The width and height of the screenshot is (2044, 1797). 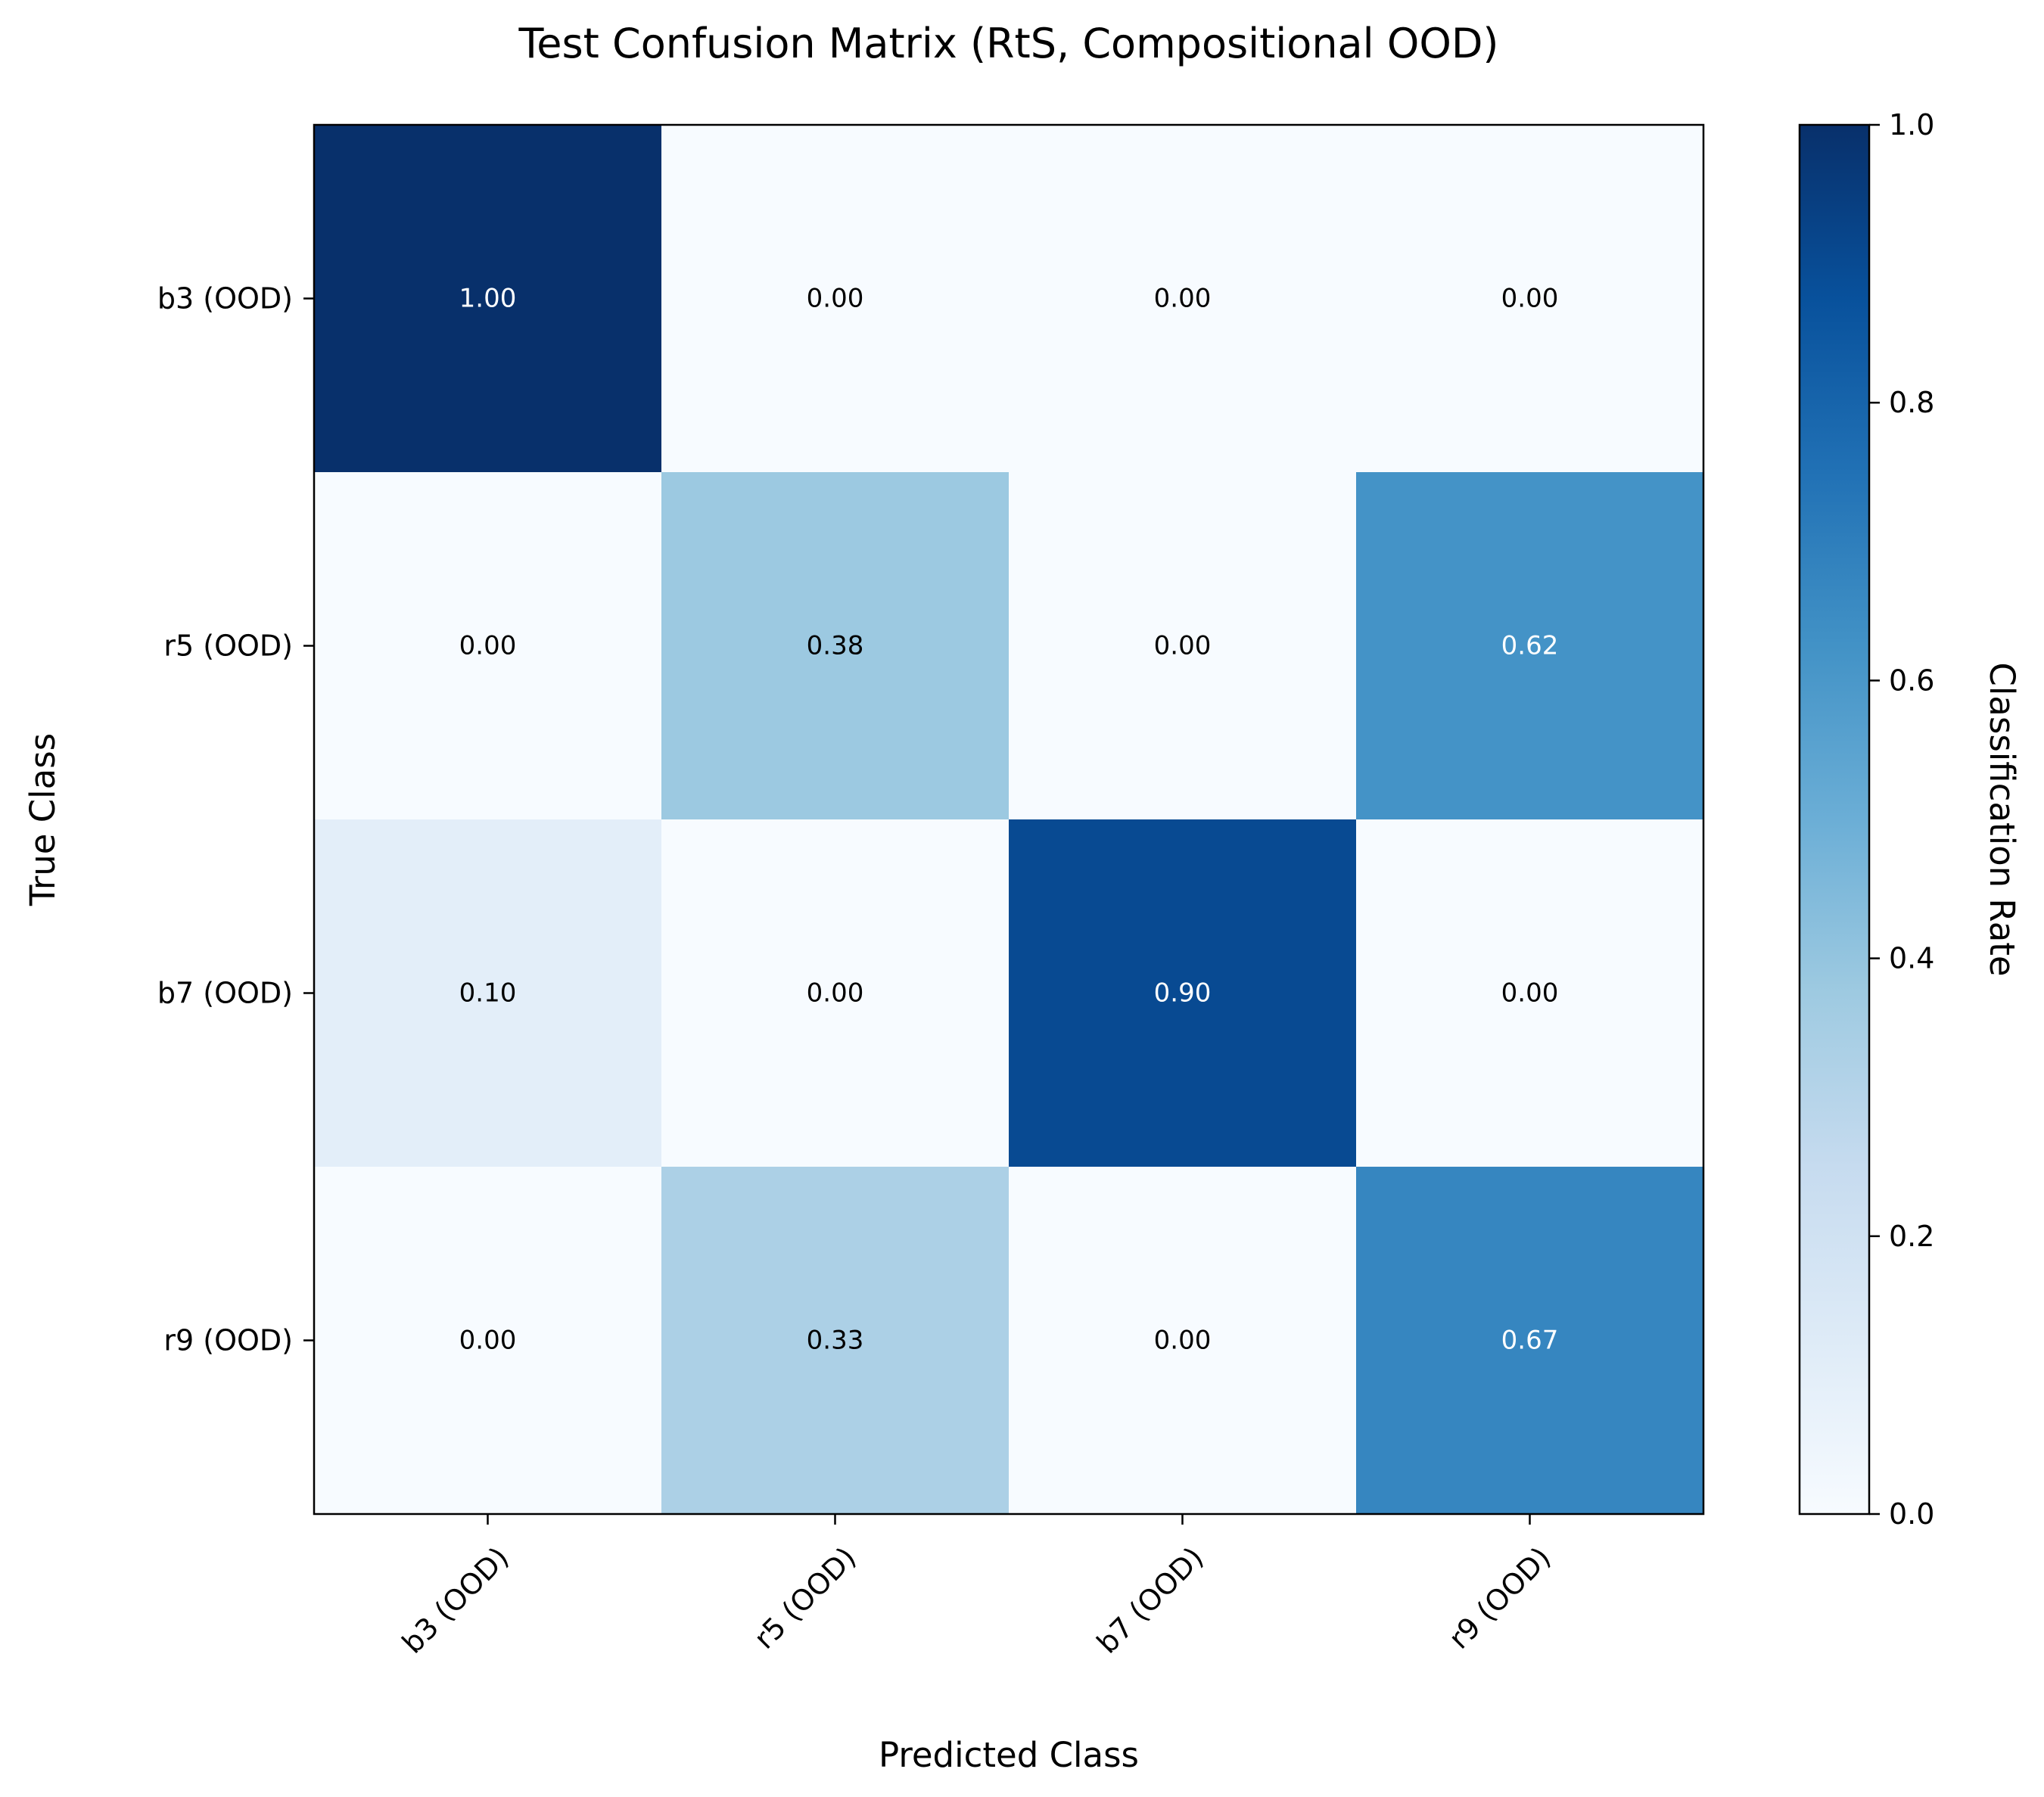 I want to click on y-axis-title: True Class, so click(x=43, y=819).